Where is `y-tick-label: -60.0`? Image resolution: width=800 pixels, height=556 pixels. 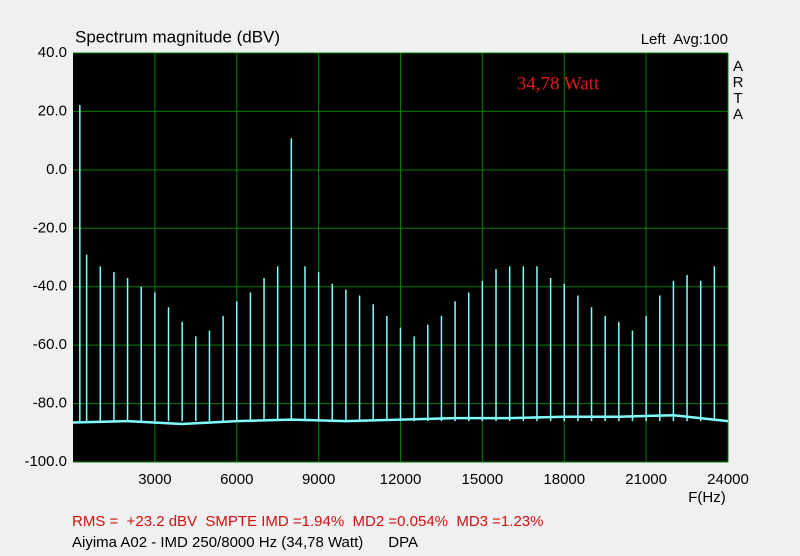 y-tick-label: -60.0 is located at coordinates (50, 344).